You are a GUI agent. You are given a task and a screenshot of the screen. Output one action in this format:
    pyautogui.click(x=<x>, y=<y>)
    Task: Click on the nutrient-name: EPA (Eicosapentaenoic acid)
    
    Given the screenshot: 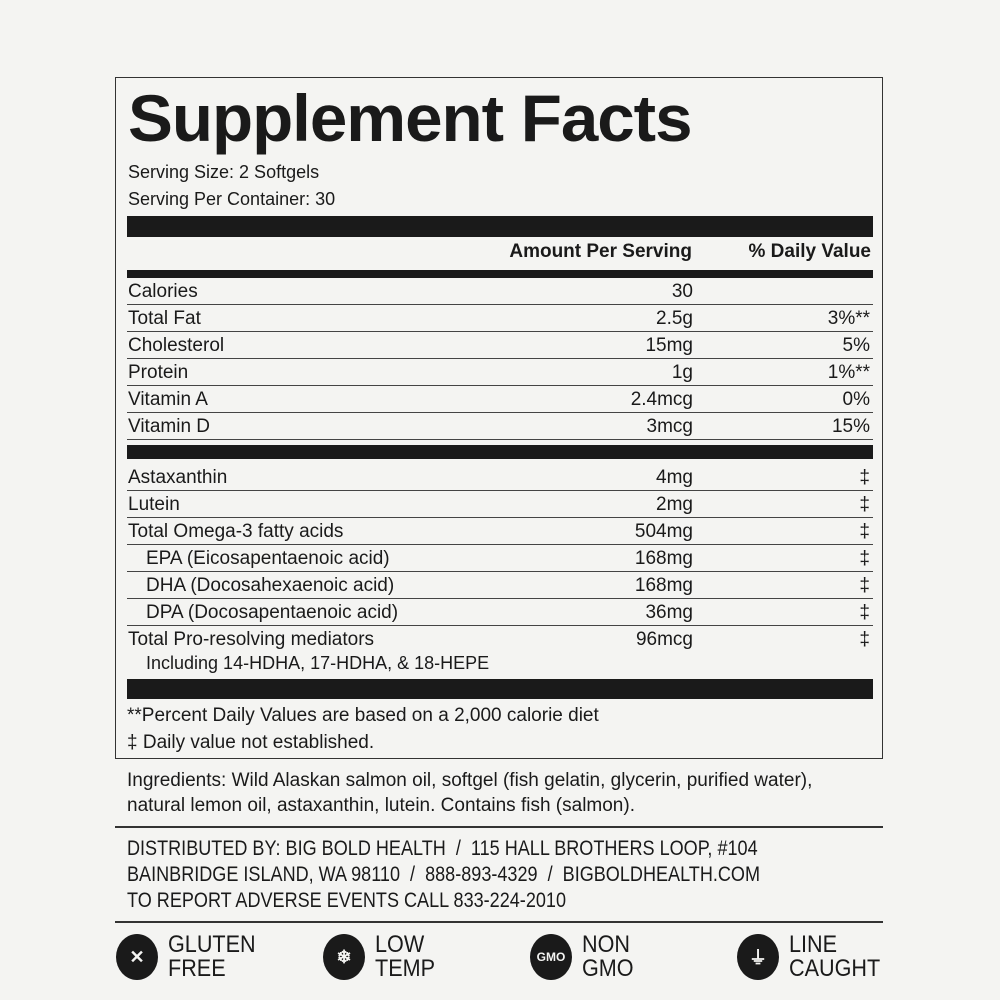 What is the action you would take?
    pyautogui.click(x=268, y=558)
    